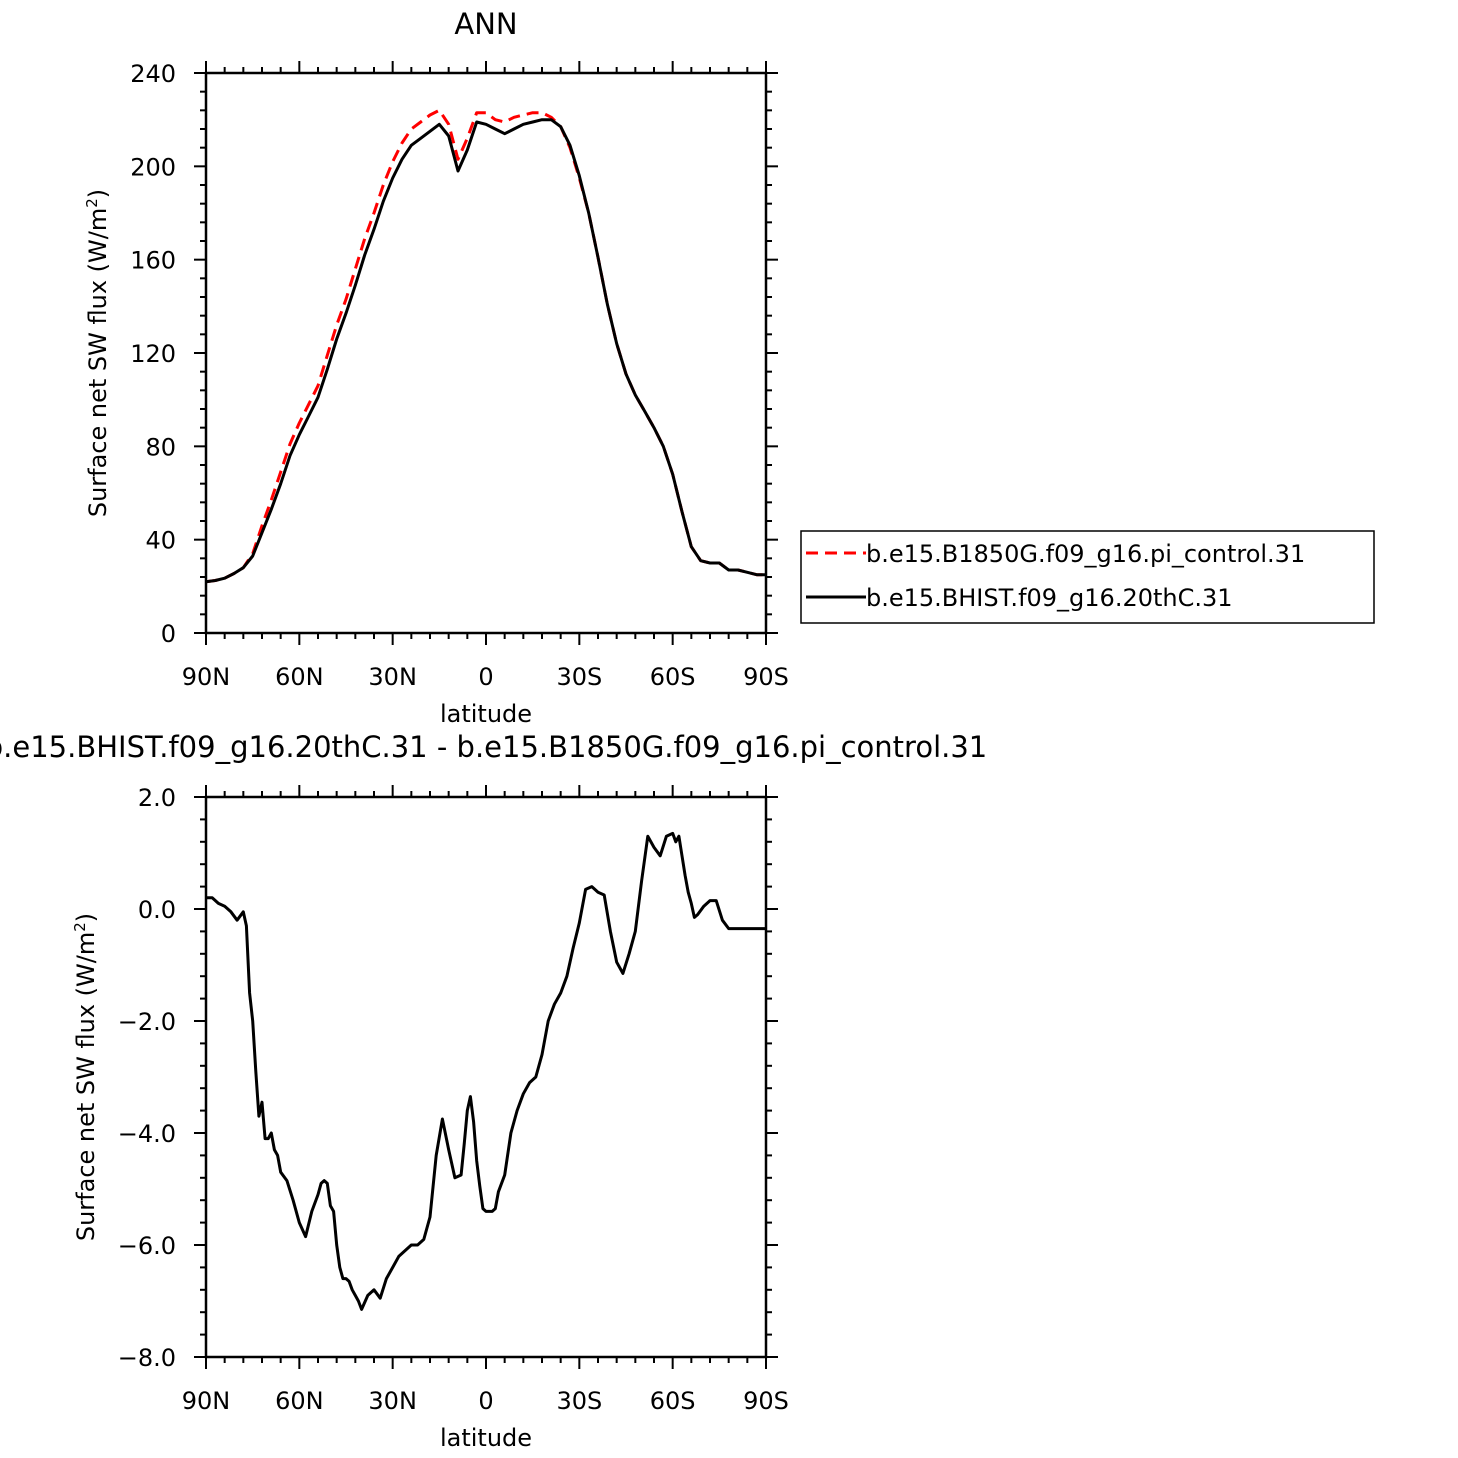 The width and height of the screenshot is (1458, 1458). I want to click on y-tick-label: 160, so click(153, 261).